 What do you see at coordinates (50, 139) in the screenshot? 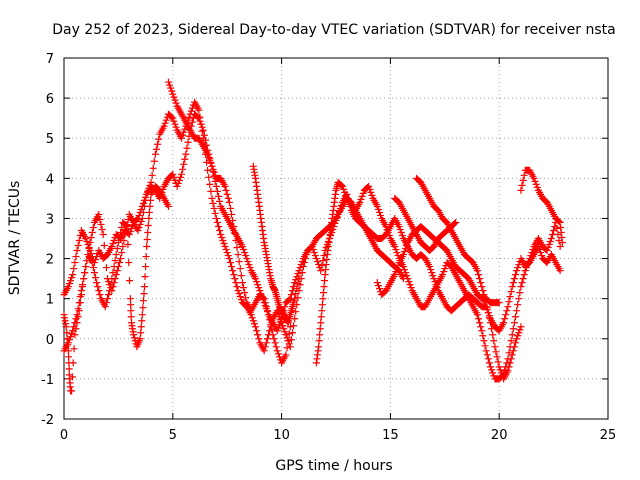
I see `y-tick-label: 5` at bounding box center [50, 139].